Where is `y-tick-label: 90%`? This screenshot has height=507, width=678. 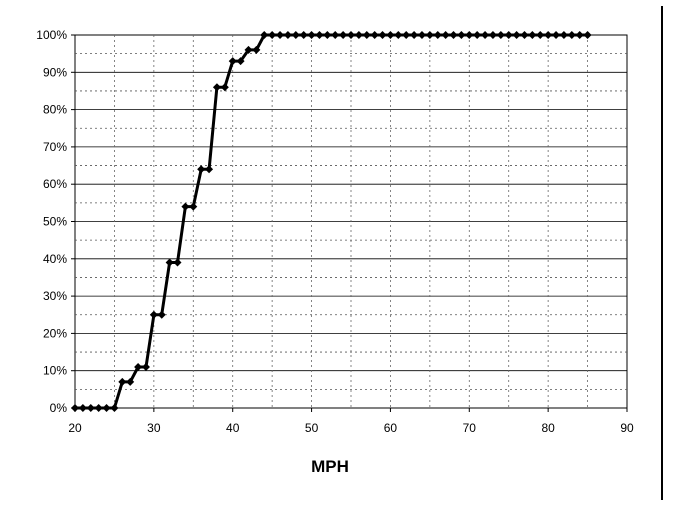 y-tick-label: 90% is located at coordinates (55, 72).